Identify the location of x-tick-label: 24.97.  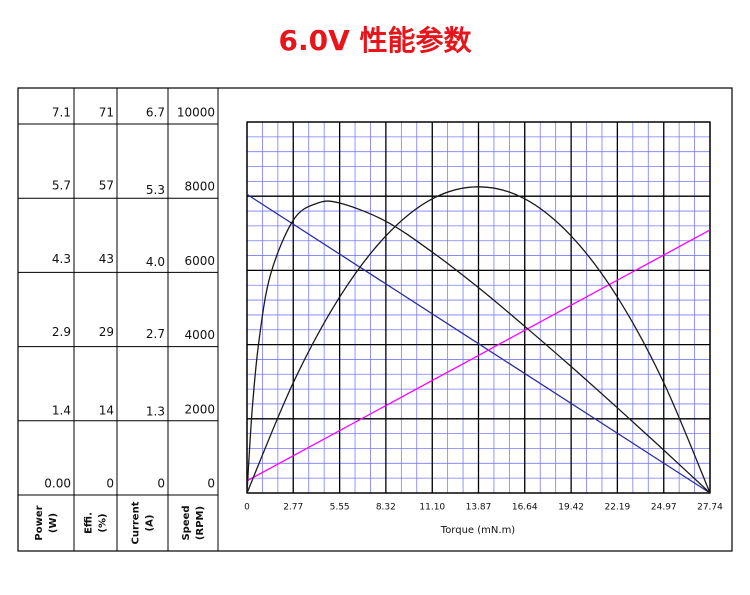
(664, 508).